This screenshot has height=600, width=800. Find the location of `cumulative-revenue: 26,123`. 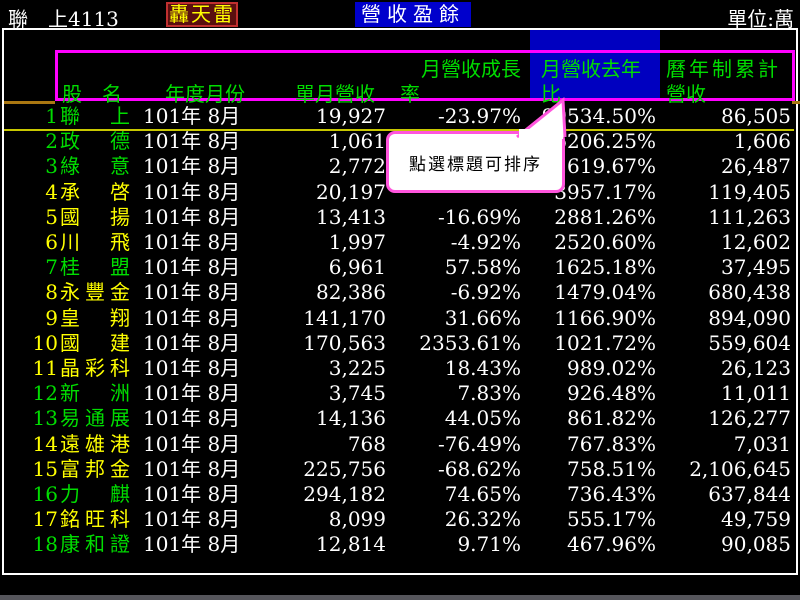

cumulative-revenue: 26,123 is located at coordinates (756, 368).